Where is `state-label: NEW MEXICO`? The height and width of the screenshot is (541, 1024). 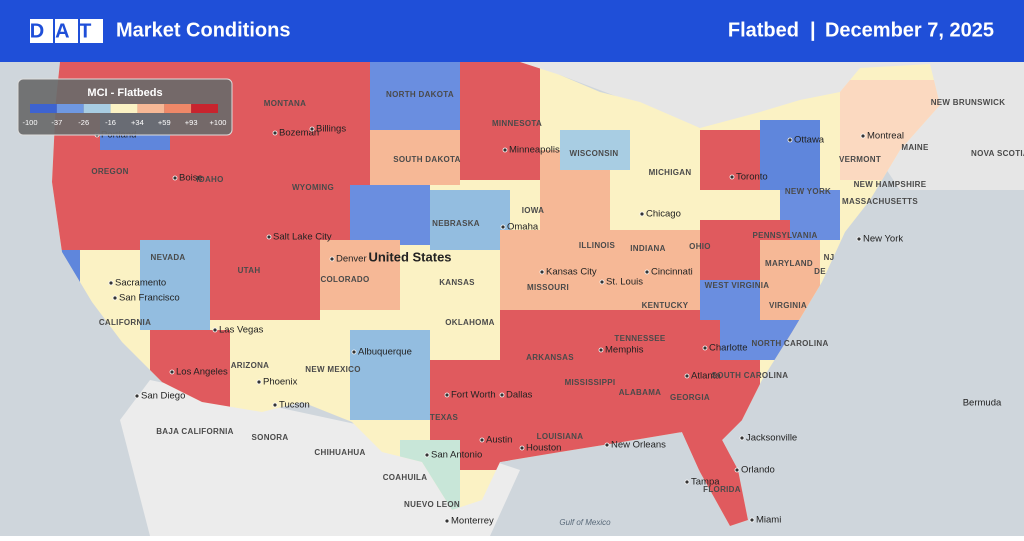 state-label: NEW MEXICO is located at coordinates (332, 369).